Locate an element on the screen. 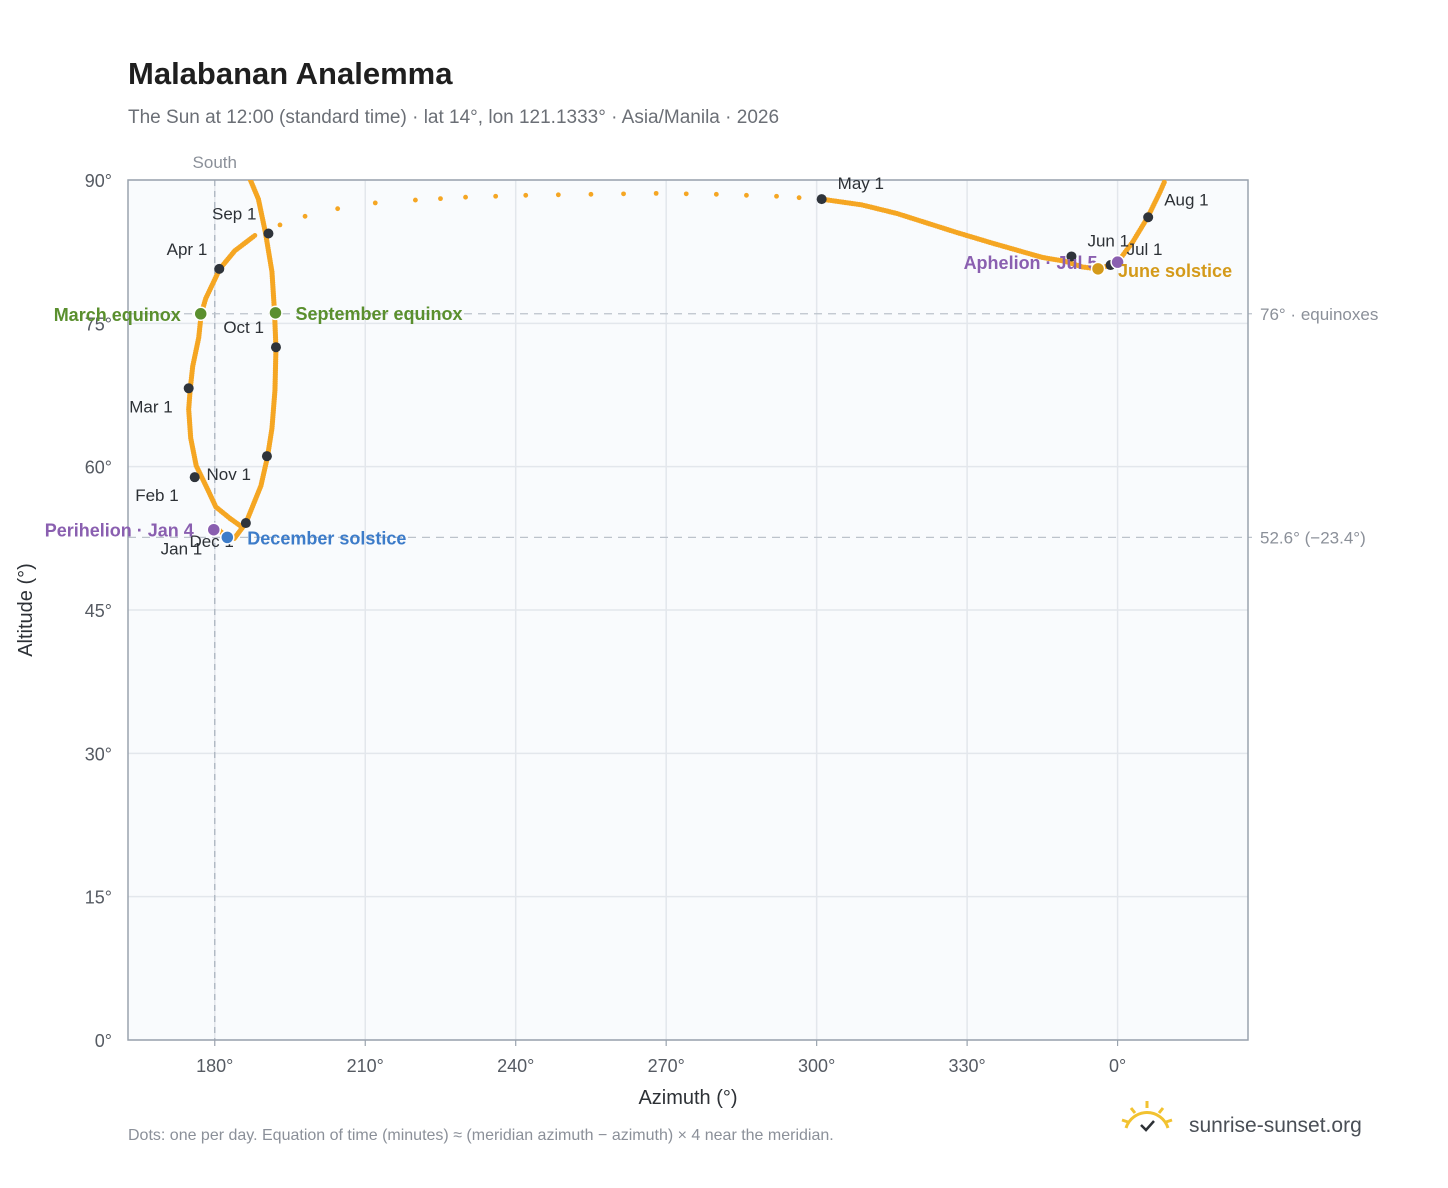  month-label: Apr 1 is located at coordinates (187, 249).